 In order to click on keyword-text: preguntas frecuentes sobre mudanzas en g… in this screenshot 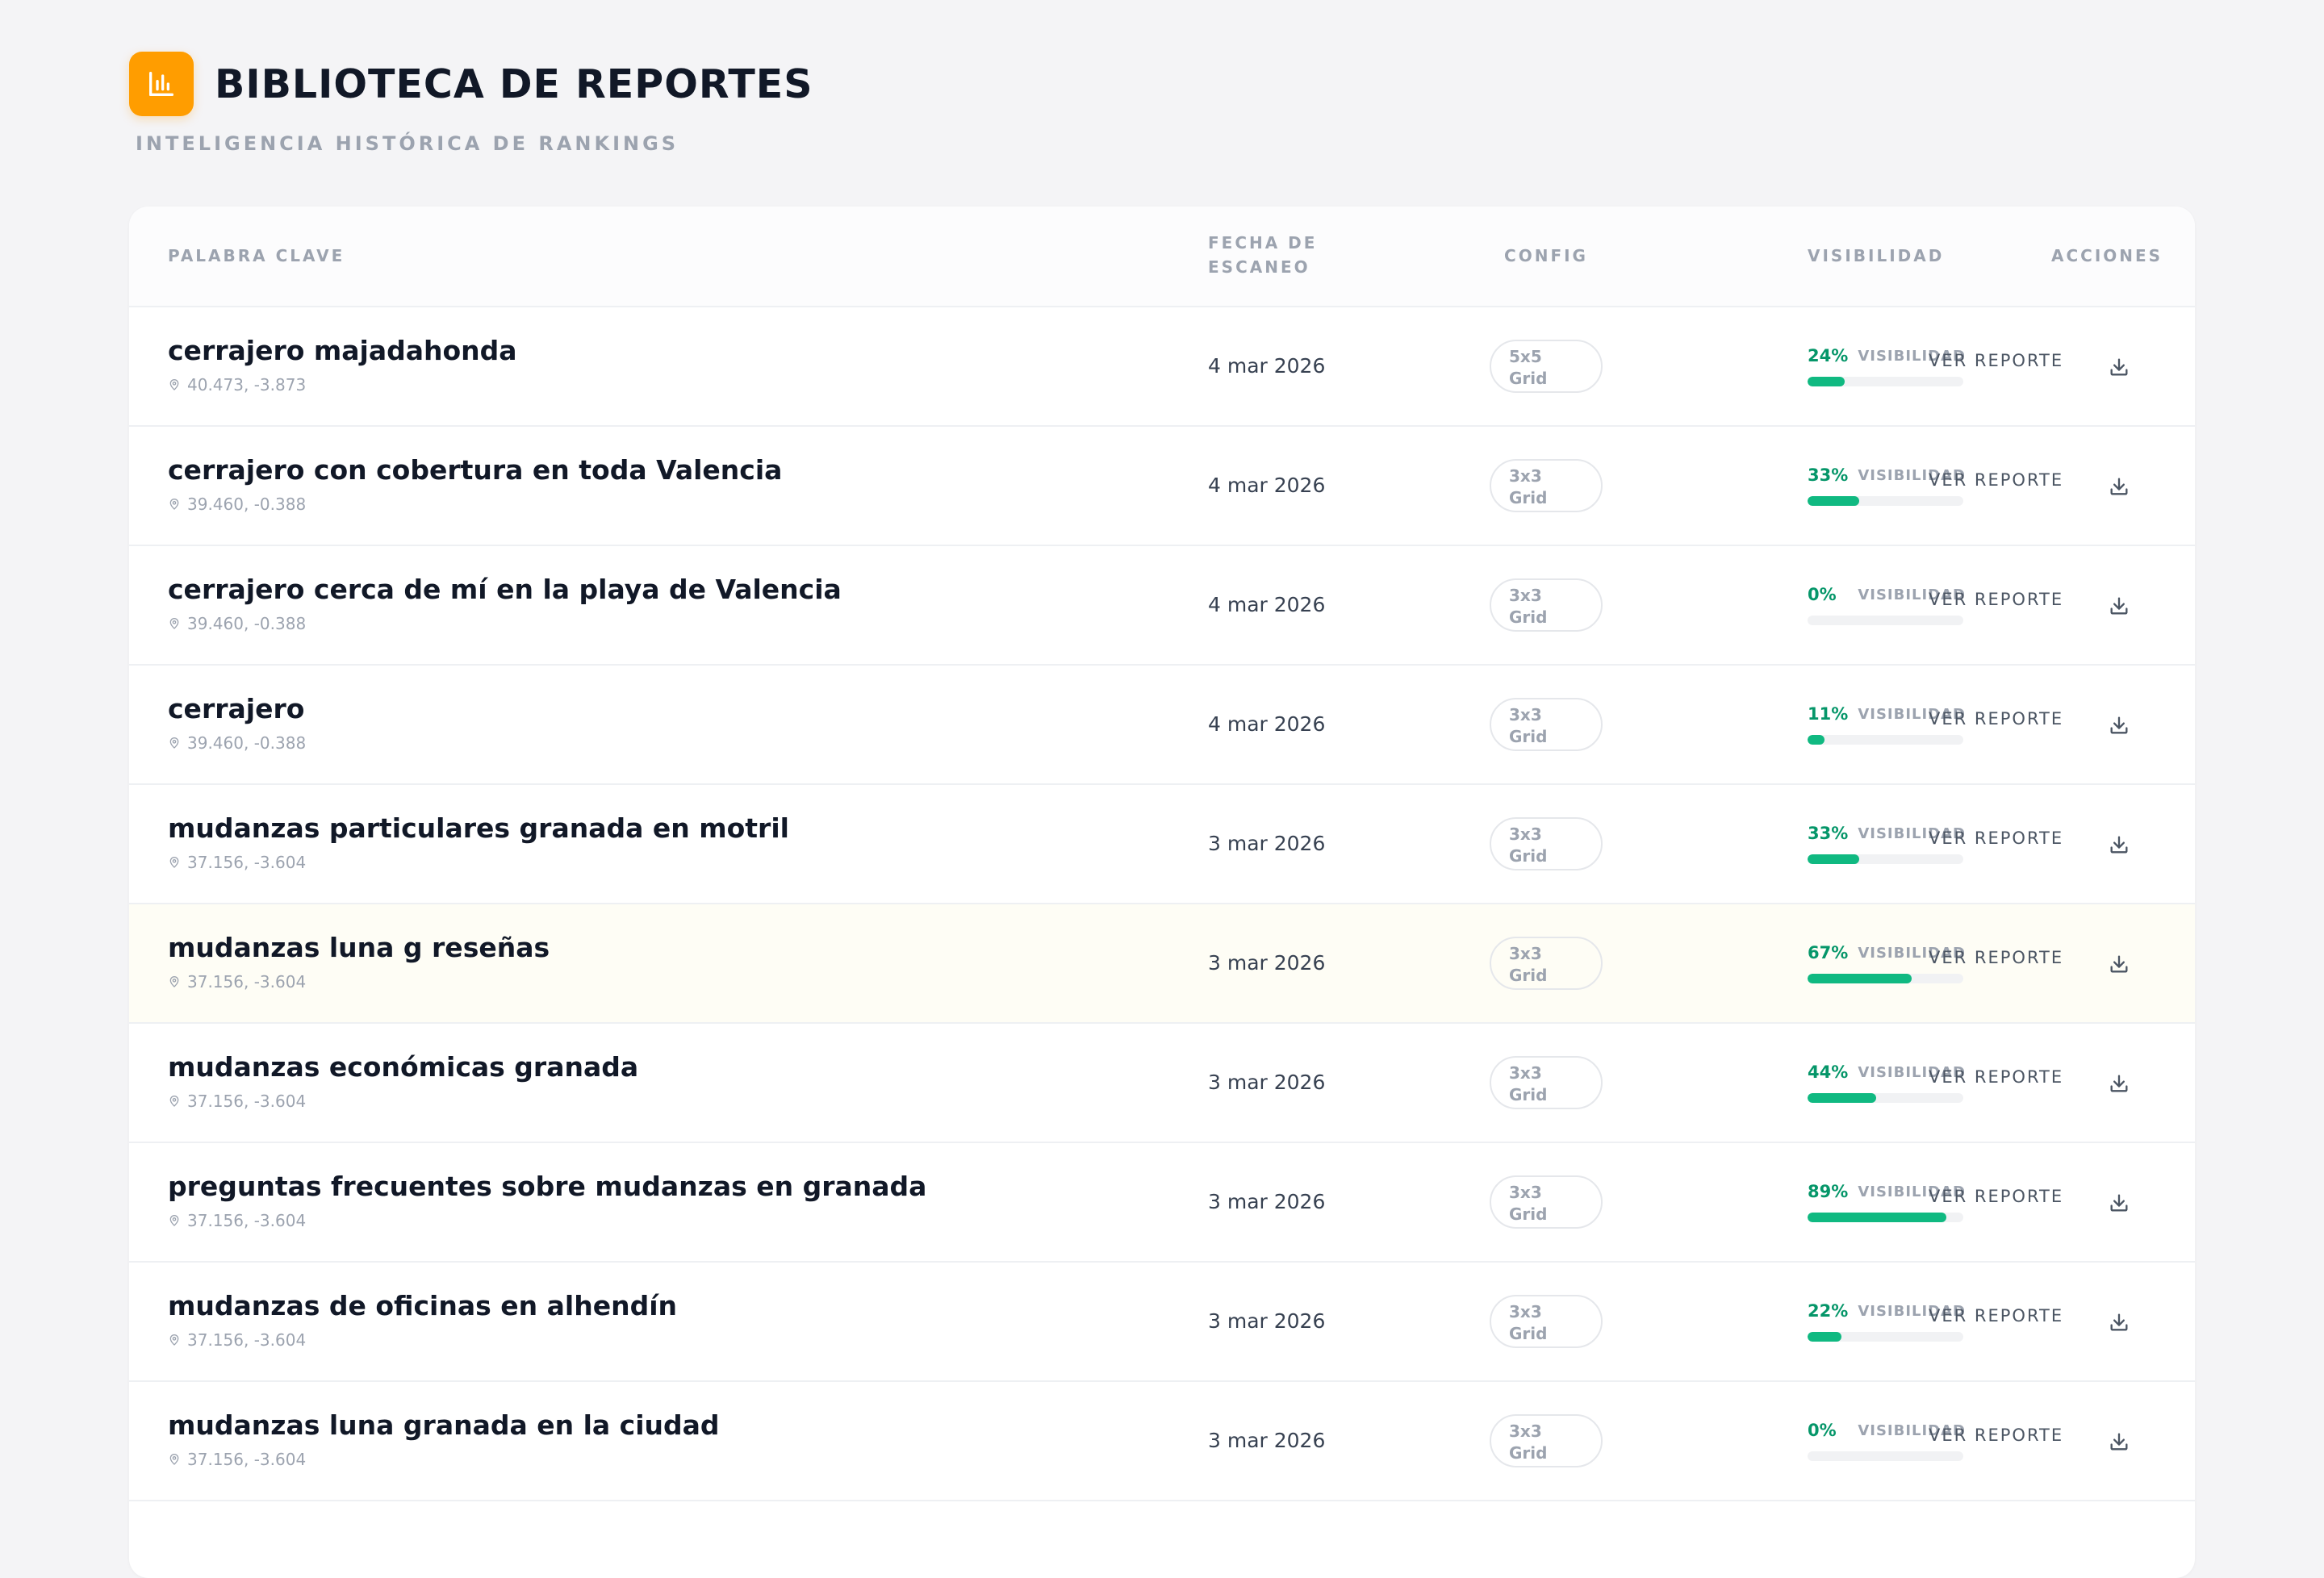, I will do `click(547, 1186)`.